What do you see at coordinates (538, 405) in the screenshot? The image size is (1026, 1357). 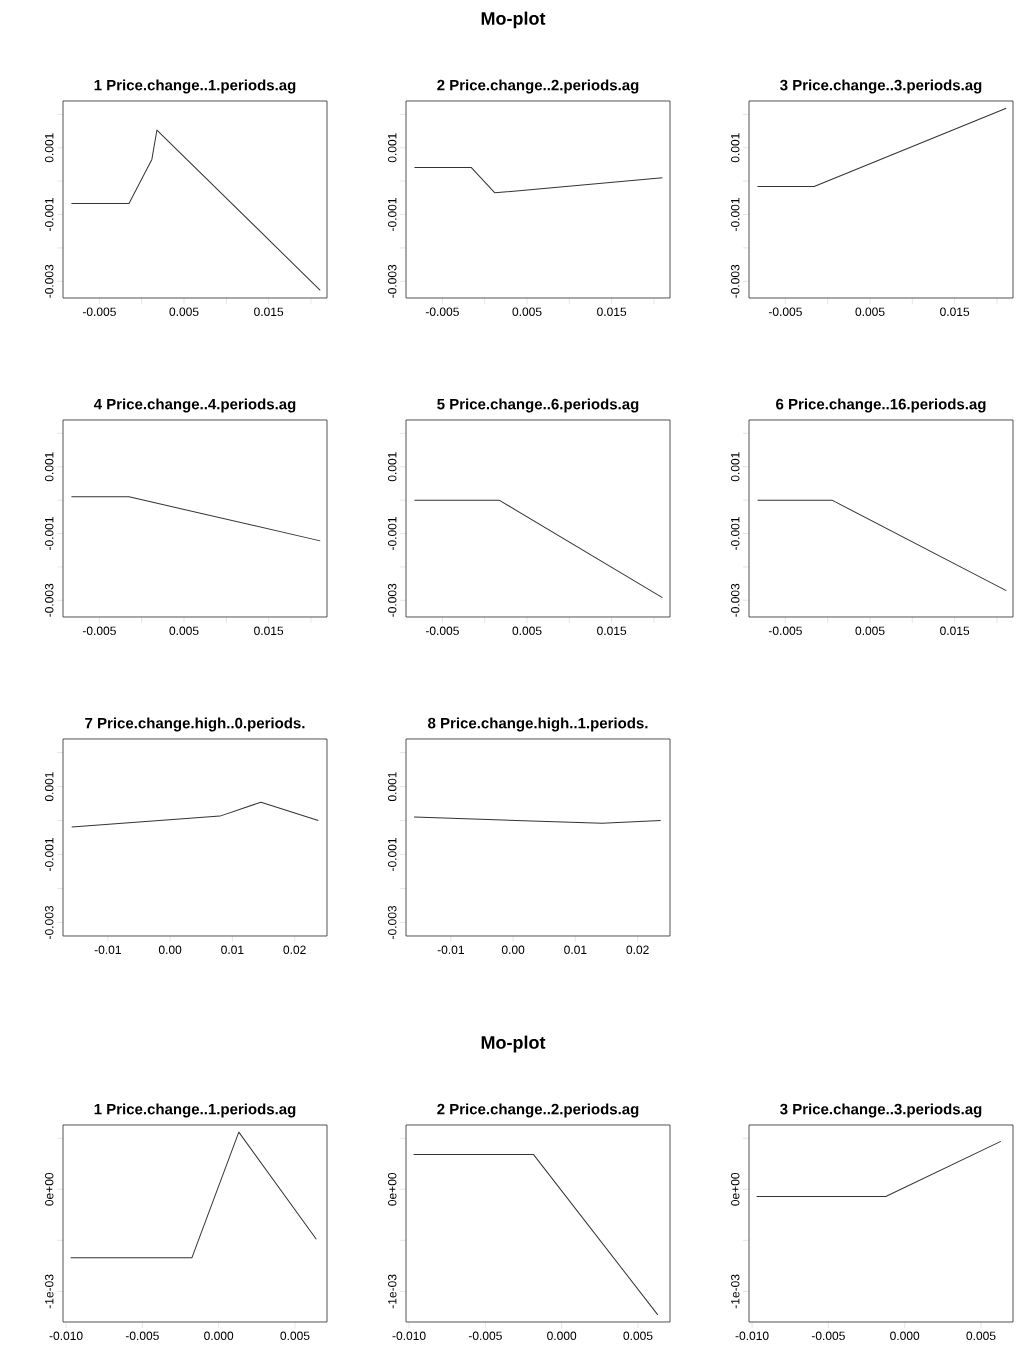 I see `chart-title: 5 Price.change..6.periods.ag` at bounding box center [538, 405].